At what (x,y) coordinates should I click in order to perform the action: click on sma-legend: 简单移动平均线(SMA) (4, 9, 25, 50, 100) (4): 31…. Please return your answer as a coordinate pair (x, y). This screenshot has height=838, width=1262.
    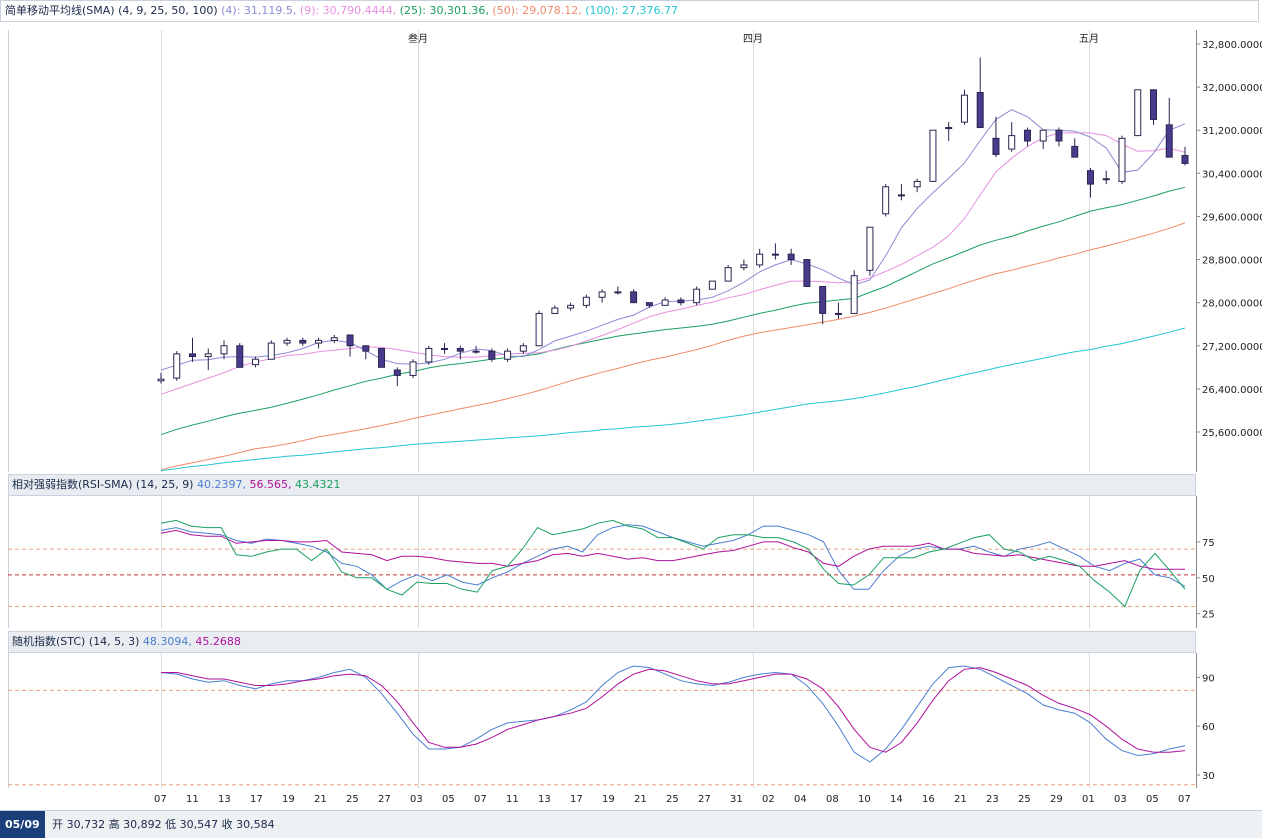
    Looking at the image, I should click on (629, 11).